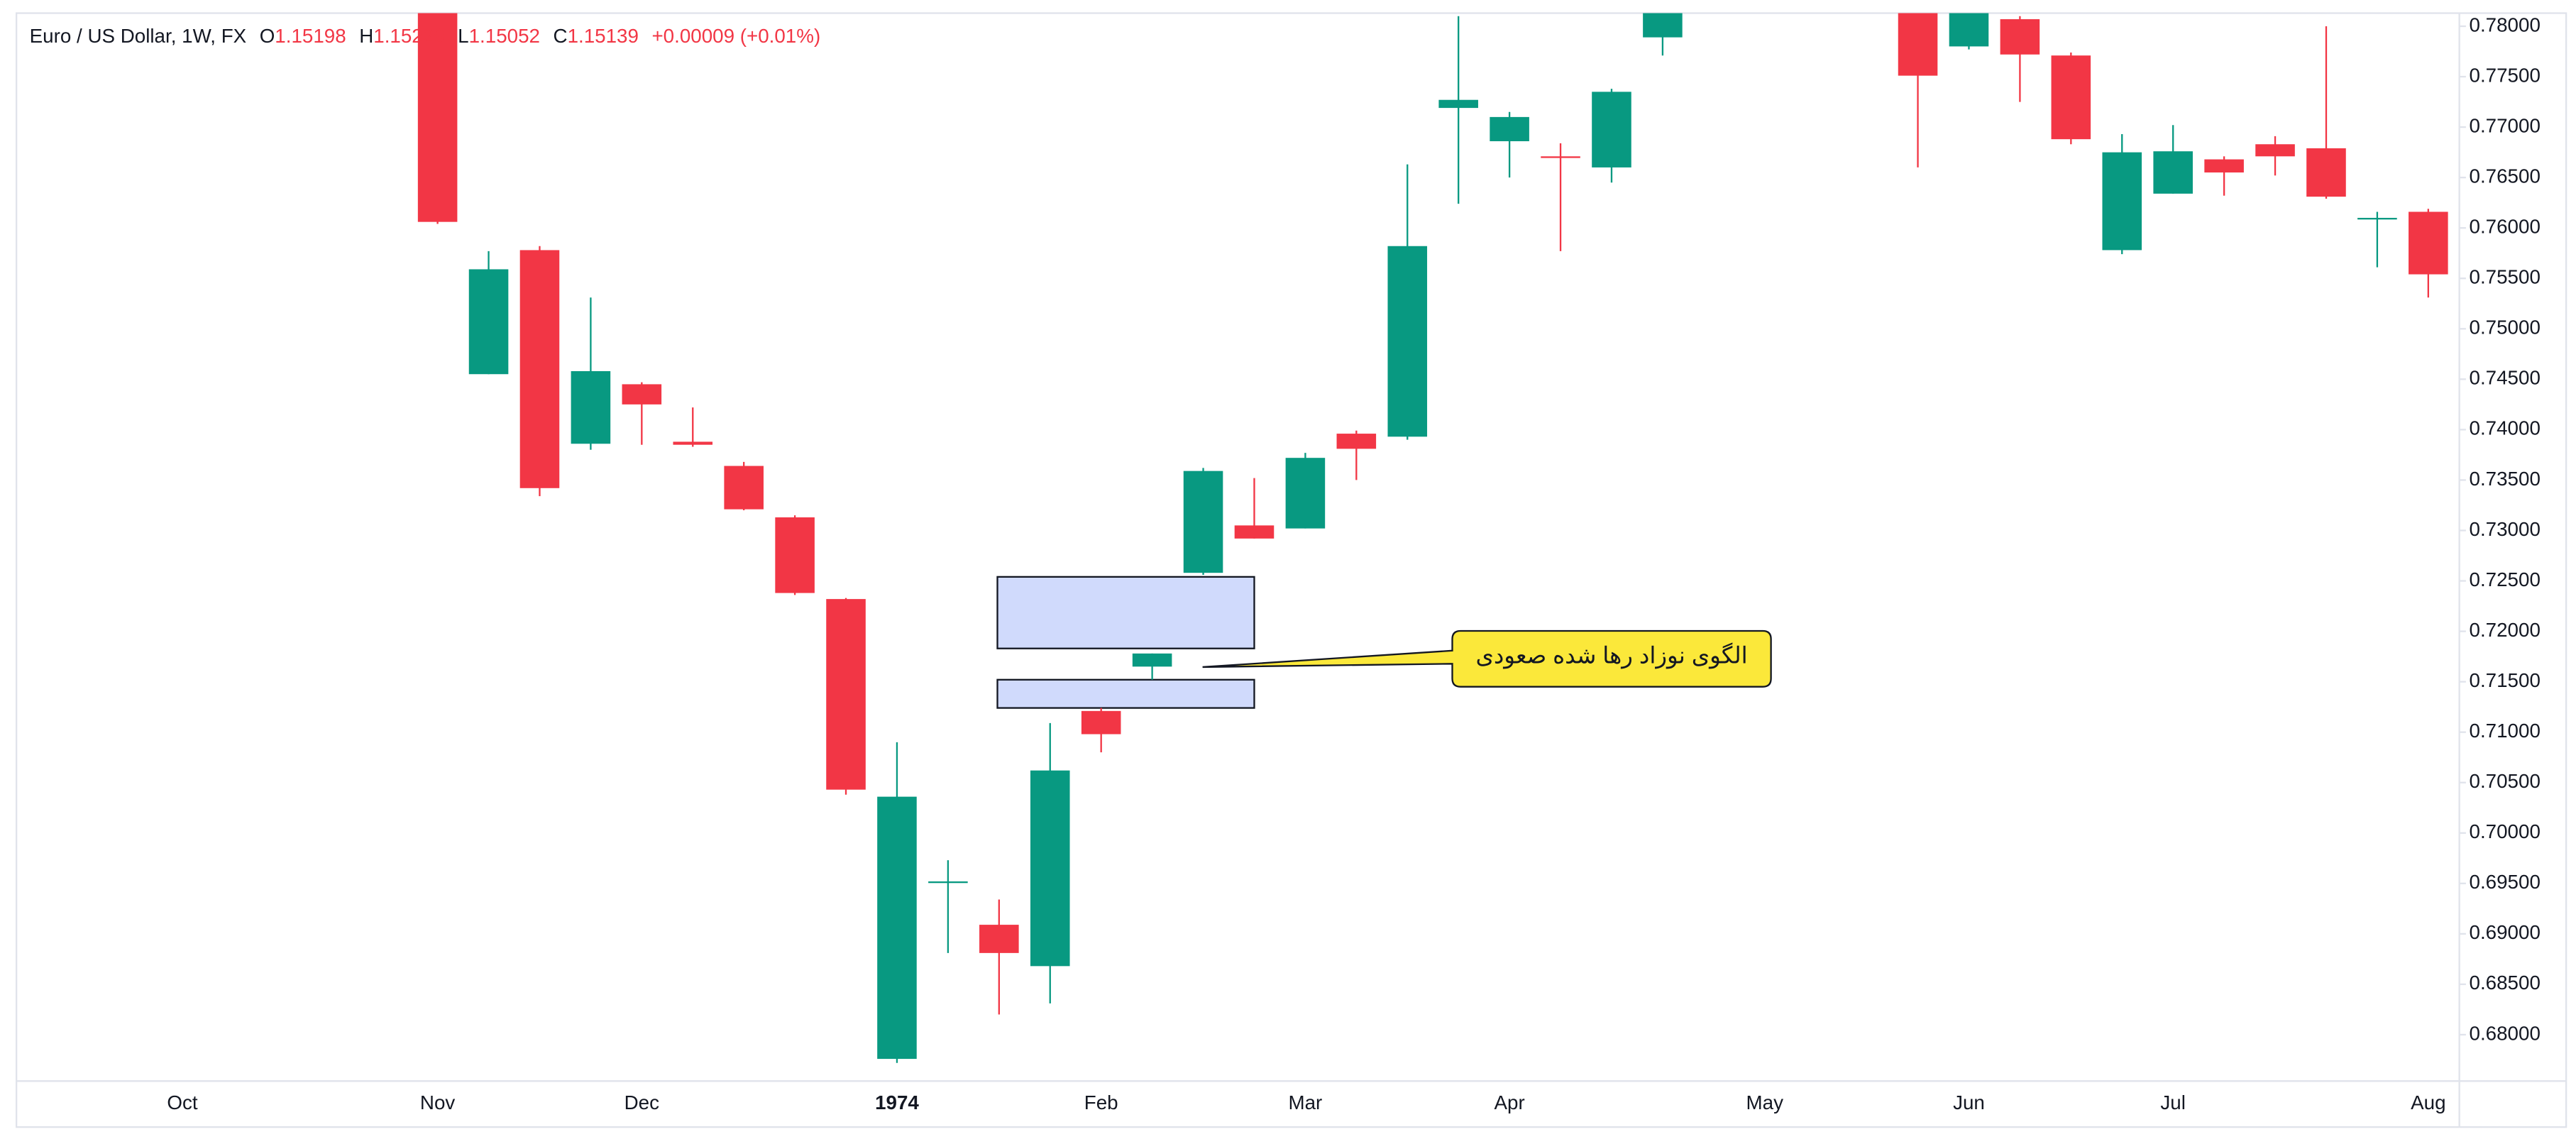 The width and height of the screenshot is (2576, 1144). Describe the element at coordinates (2505, 176) in the screenshot. I see `y-tick-label: 0.76500` at that location.